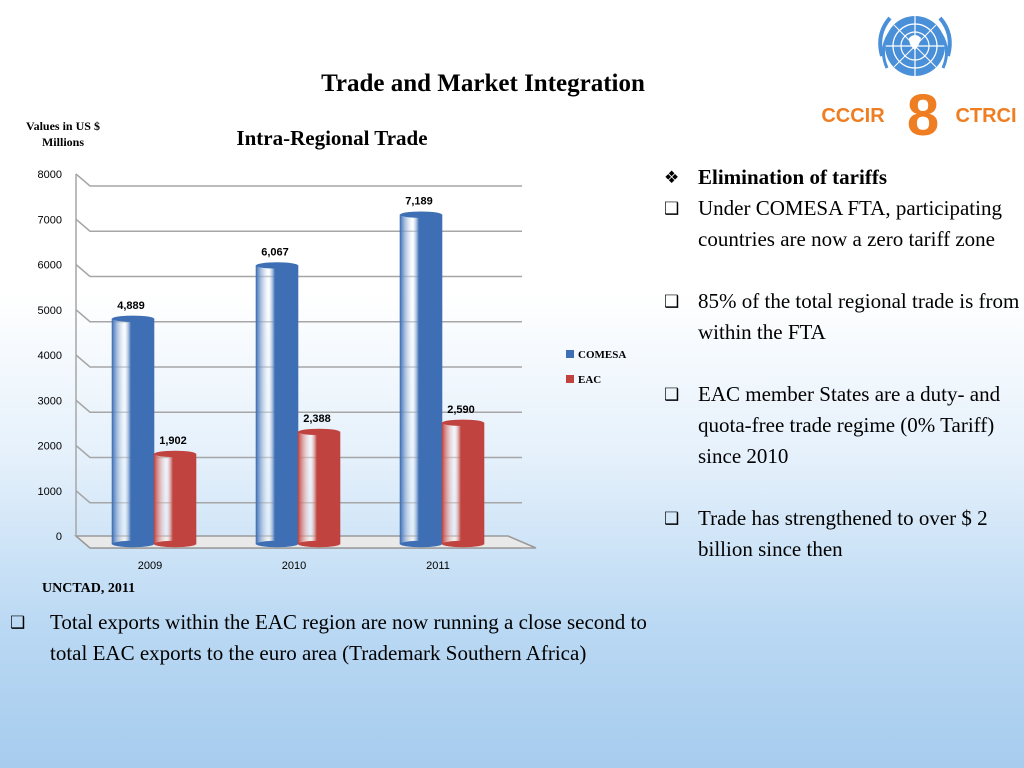 The width and height of the screenshot is (1024, 768). What do you see at coordinates (461, 410) in the screenshot?
I see `data-label: 2,590` at bounding box center [461, 410].